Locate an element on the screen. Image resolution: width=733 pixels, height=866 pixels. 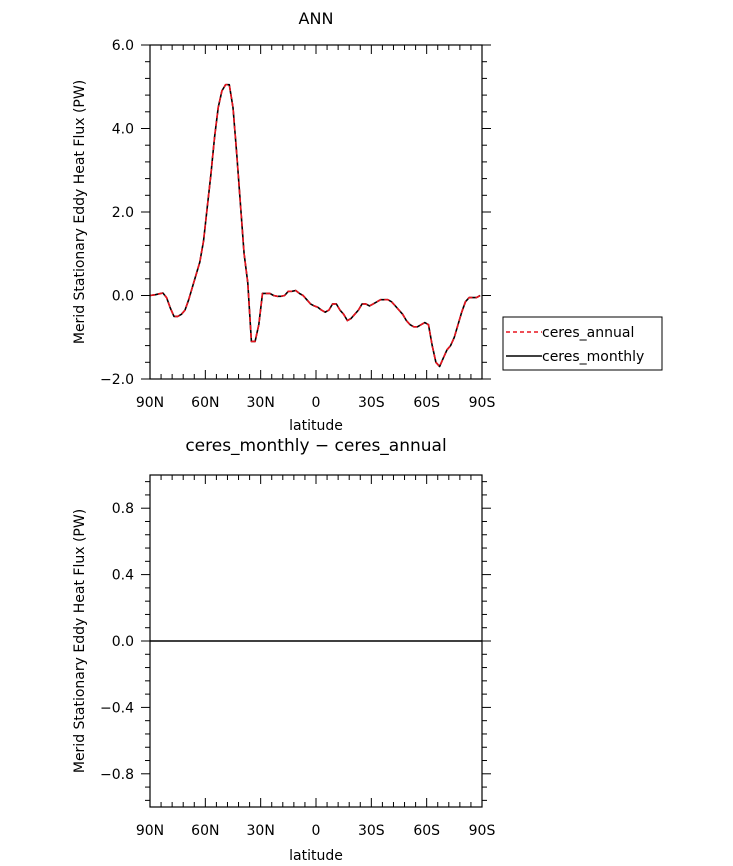
top-y-tick-label: −2.0 is located at coordinates (117, 380).